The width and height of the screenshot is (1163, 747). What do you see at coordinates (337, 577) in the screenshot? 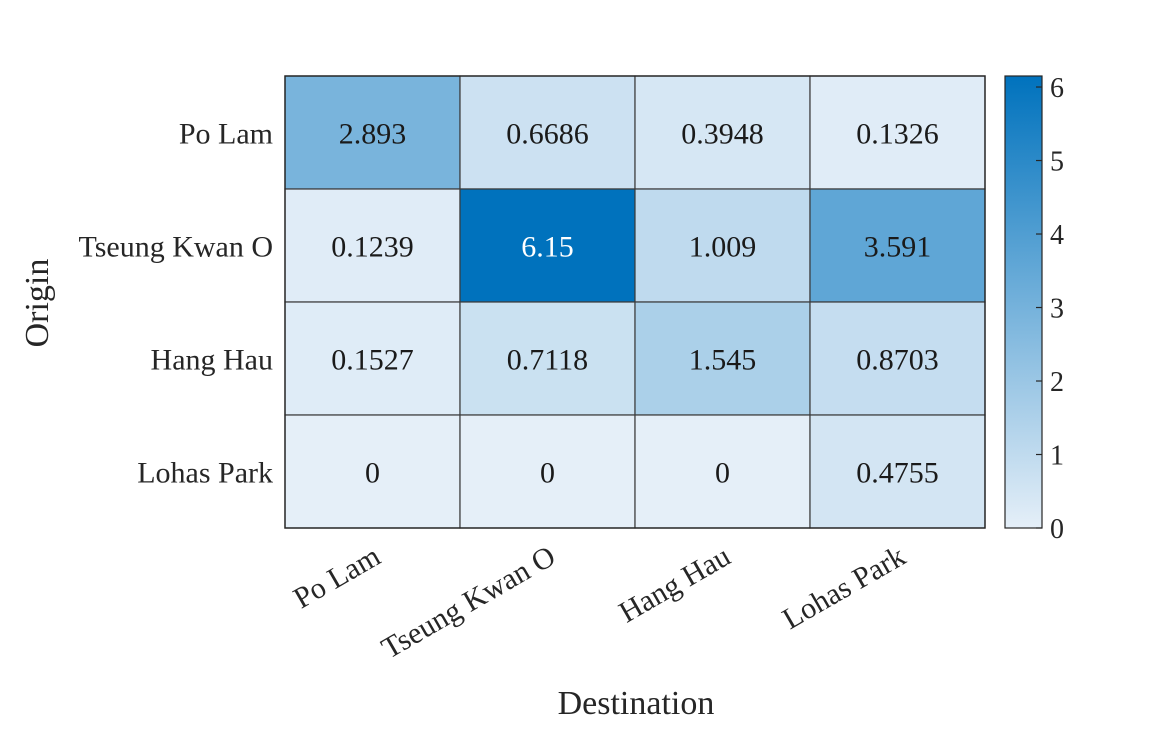
I see `x-tick-label: Po Lam` at bounding box center [337, 577].